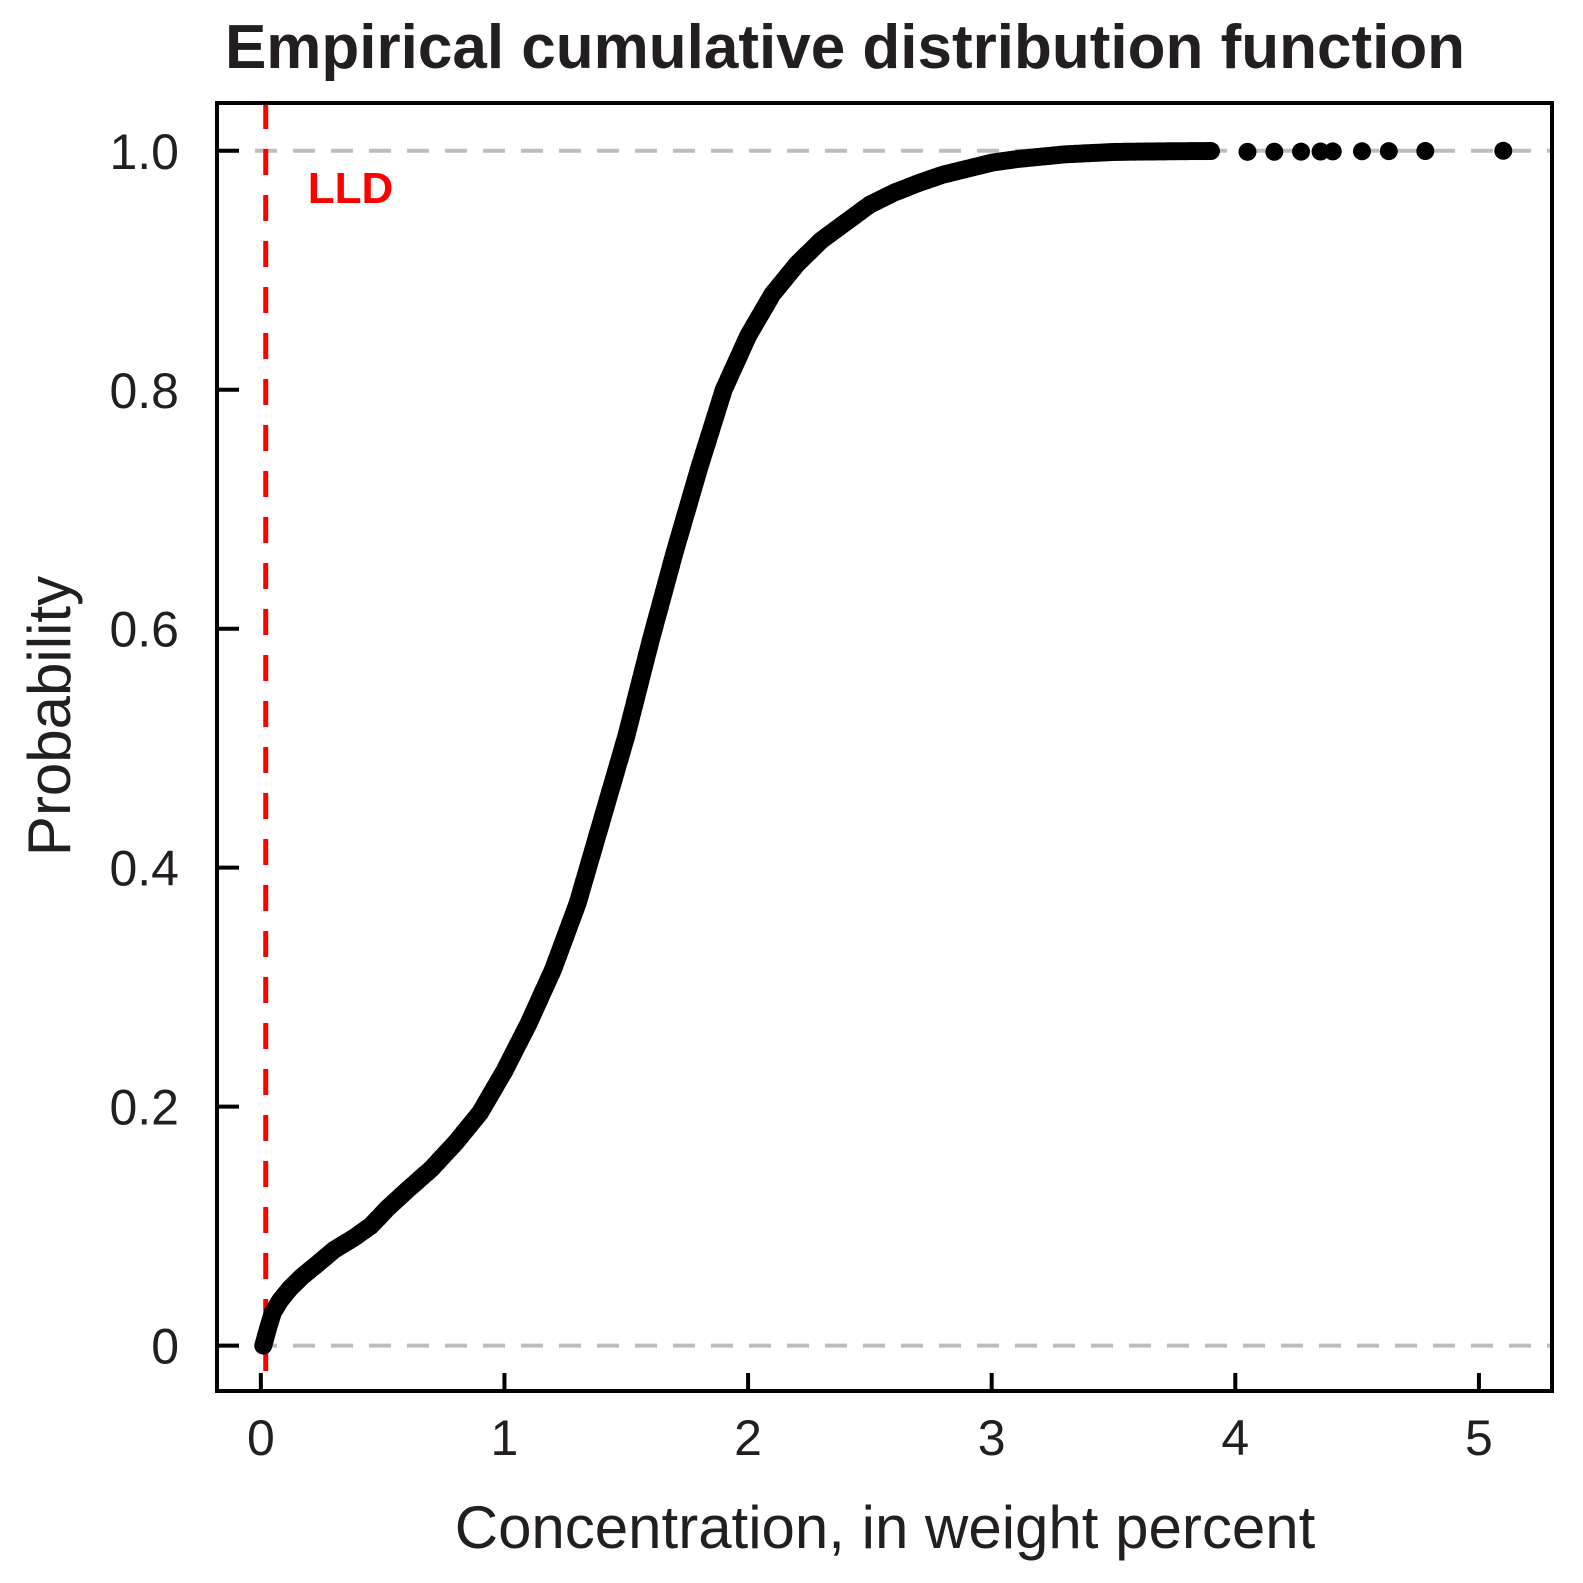 The image size is (1583, 1583). Describe the element at coordinates (748, 1438) in the screenshot. I see `x-tick-label: 2` at that location.